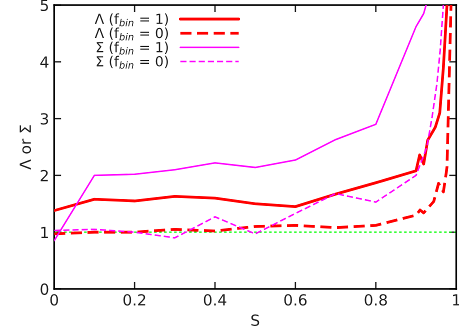 The image size is (459, 336). I want to click on x-tick-label: 0.8, so click(375, 300).